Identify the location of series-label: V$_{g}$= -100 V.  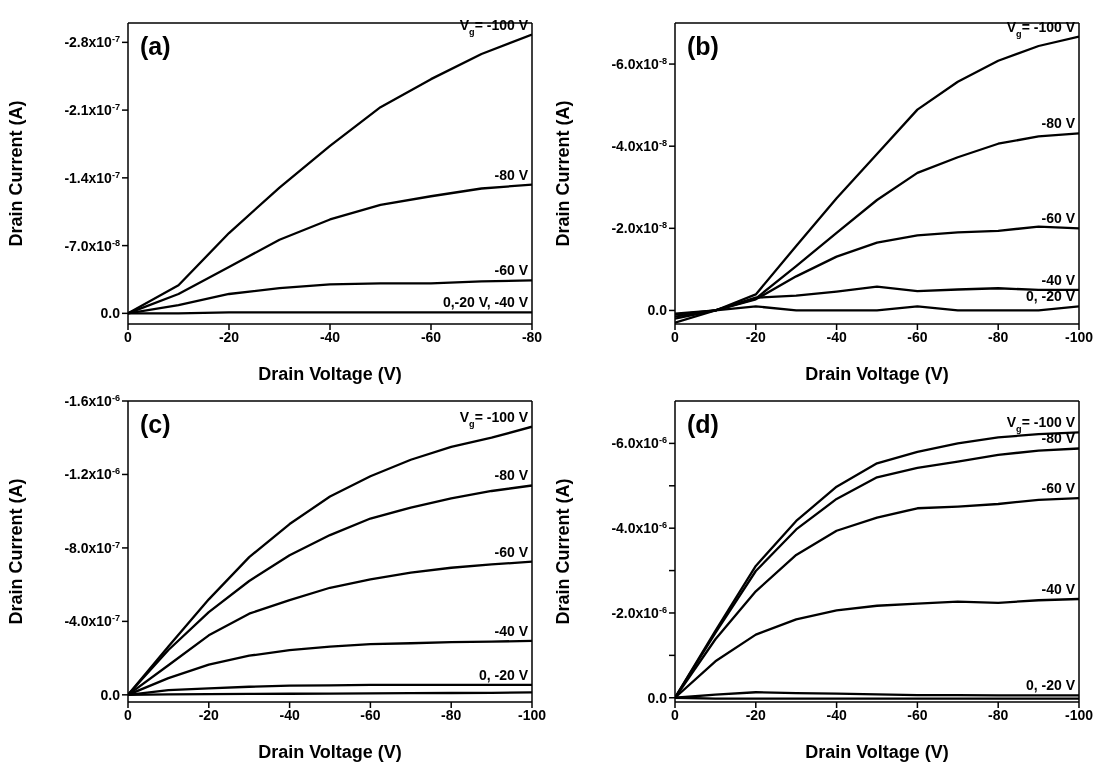
(494, 418).